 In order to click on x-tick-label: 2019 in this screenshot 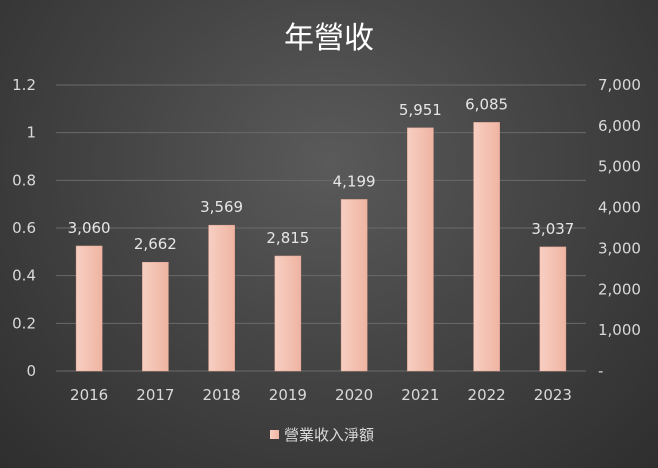, I will do `click(288, 395)`.